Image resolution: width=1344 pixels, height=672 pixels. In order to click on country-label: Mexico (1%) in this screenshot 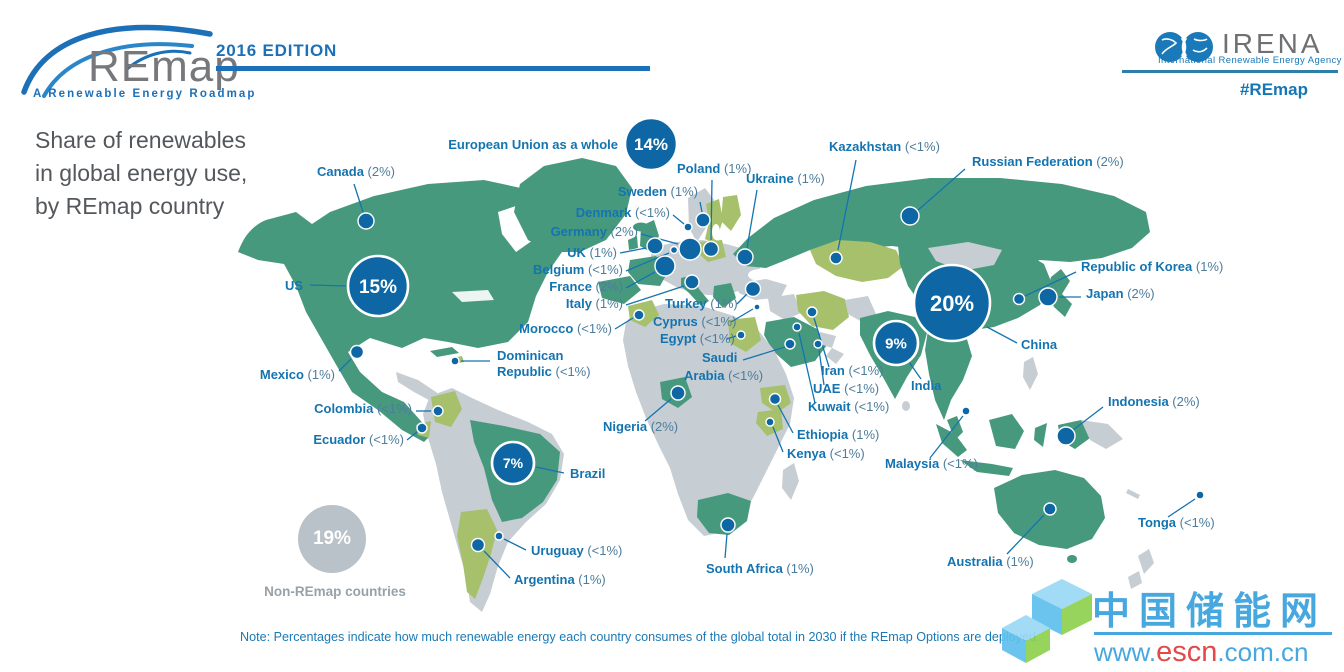, I will do `click(297, 374)`.